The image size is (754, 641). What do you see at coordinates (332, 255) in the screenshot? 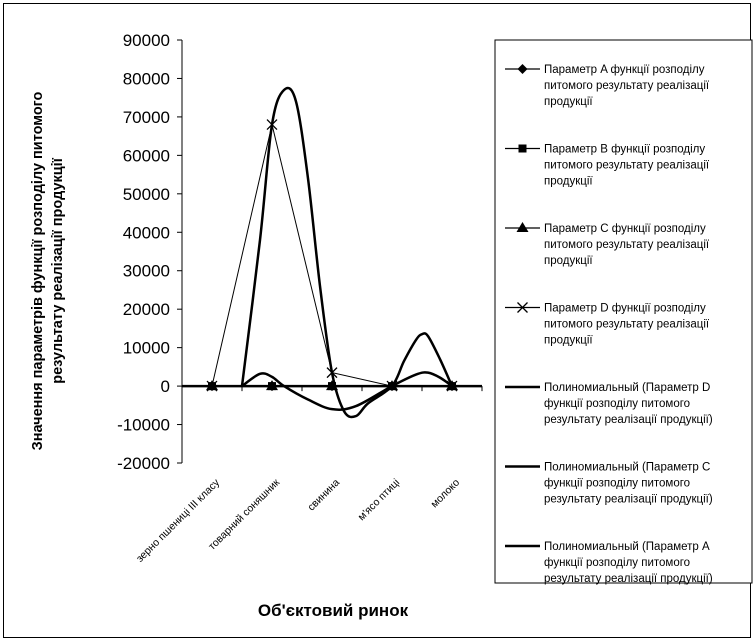
I see `series-markers` at bounding box center [332, 255].